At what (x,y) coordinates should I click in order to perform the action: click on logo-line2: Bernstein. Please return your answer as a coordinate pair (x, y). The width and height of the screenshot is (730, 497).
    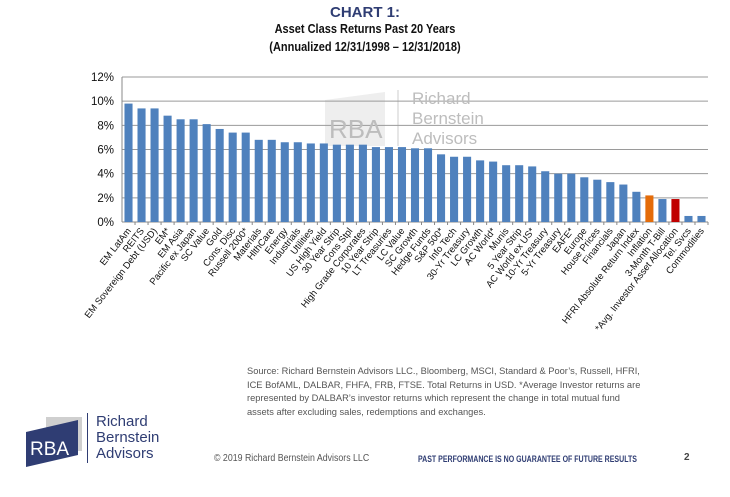
    Looking at the image, I should click on (128, 437).